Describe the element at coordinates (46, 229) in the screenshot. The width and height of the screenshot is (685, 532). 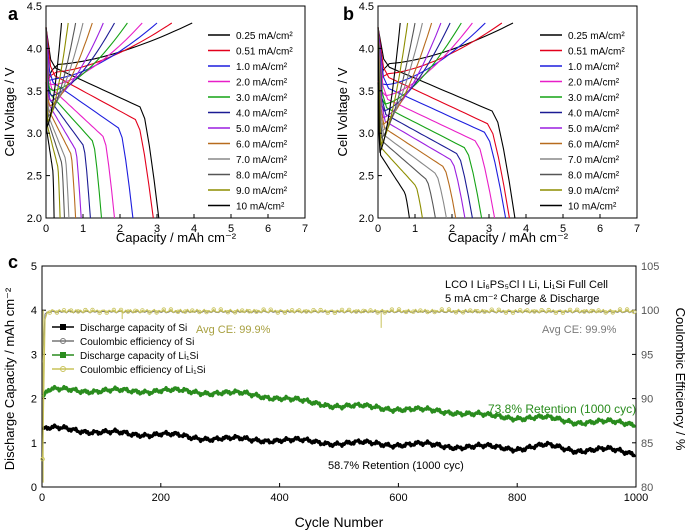
I see `x-tick-label-a: 0` at that location.